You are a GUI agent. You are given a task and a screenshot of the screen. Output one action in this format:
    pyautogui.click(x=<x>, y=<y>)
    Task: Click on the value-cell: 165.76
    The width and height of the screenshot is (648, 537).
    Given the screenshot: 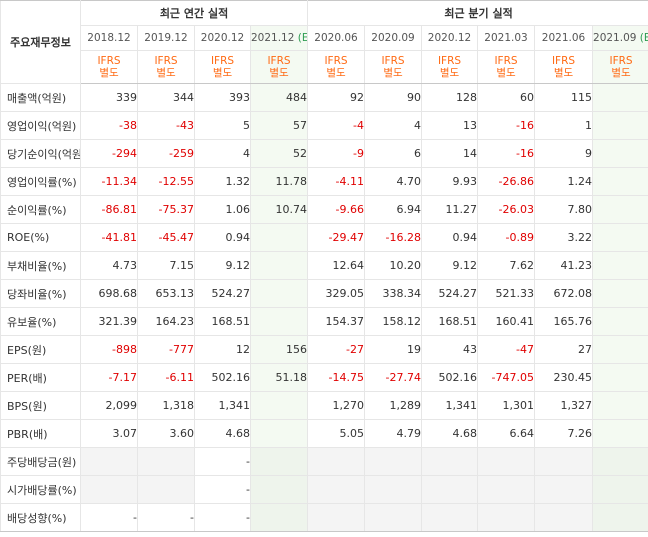 What is the action you would take?
    pyautogui.click(x=564, y=321)
    